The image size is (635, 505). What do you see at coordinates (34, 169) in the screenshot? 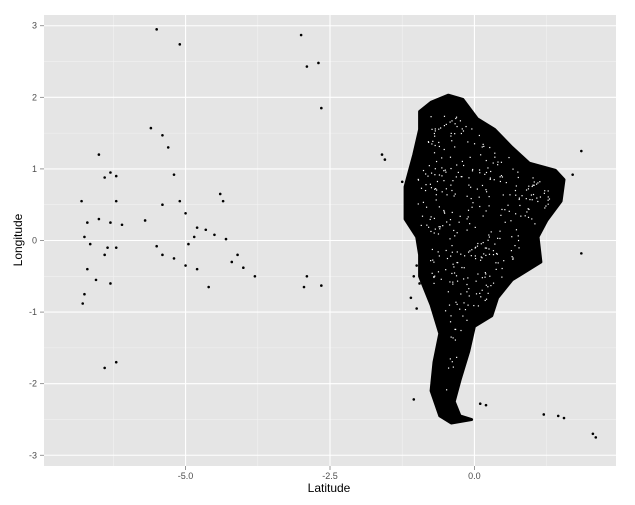
I see `y-tick-label: 1` at bounding box center [34, 169].